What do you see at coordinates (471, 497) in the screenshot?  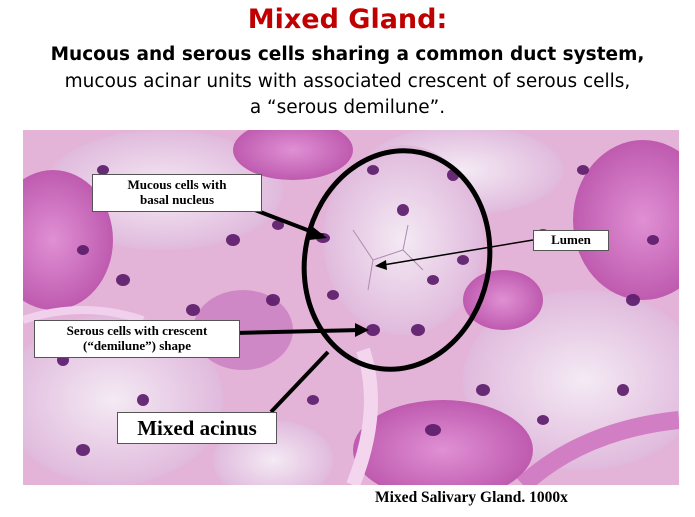 I see `figure-caption: Mixed Salivary Gland. 1000x` at bounding box center [471, 497].